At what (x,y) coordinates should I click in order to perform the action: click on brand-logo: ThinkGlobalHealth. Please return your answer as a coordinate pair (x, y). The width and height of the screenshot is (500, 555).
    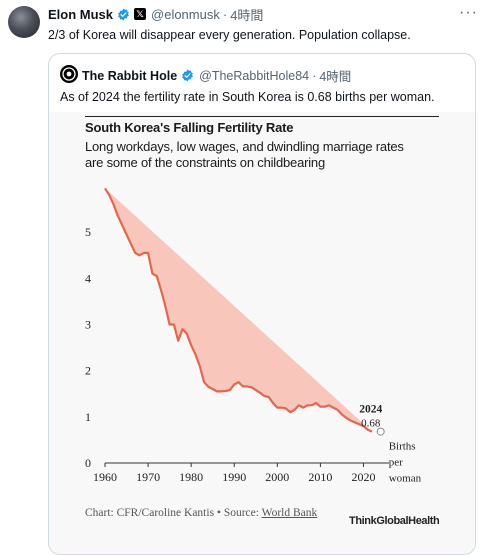
    Looking at the image, I should click on (394, 521).